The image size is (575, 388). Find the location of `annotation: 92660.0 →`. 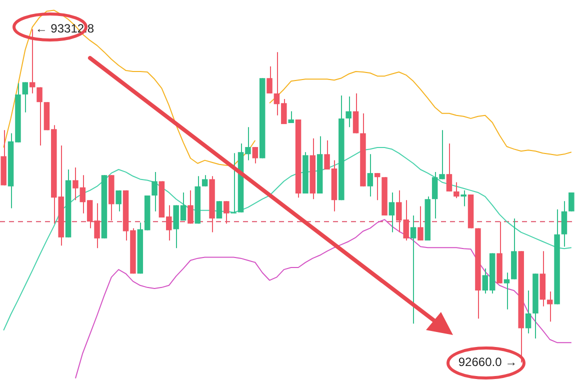

annotation: 92660.0 → is located at coordinates (488, 361).